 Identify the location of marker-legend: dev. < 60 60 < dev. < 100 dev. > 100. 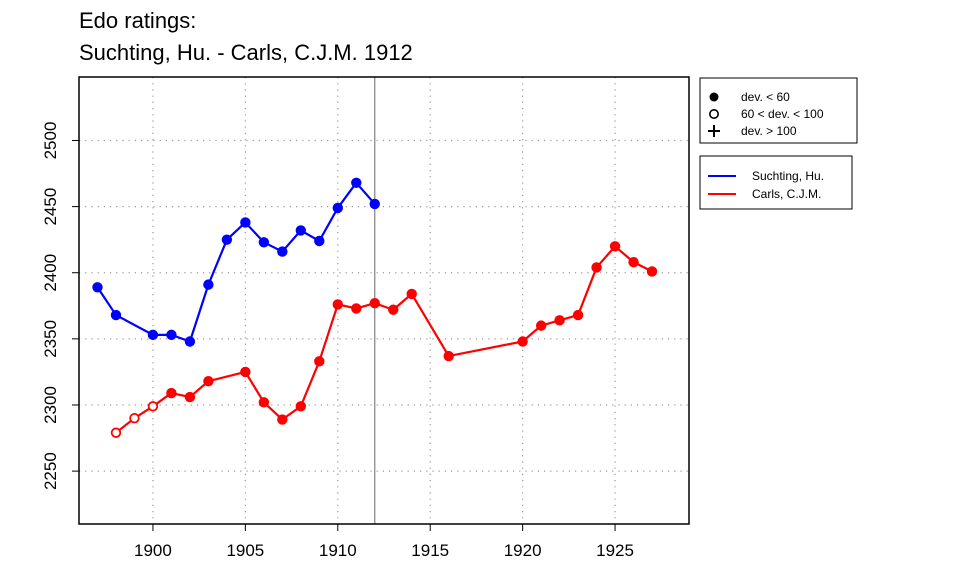
(778, 110).